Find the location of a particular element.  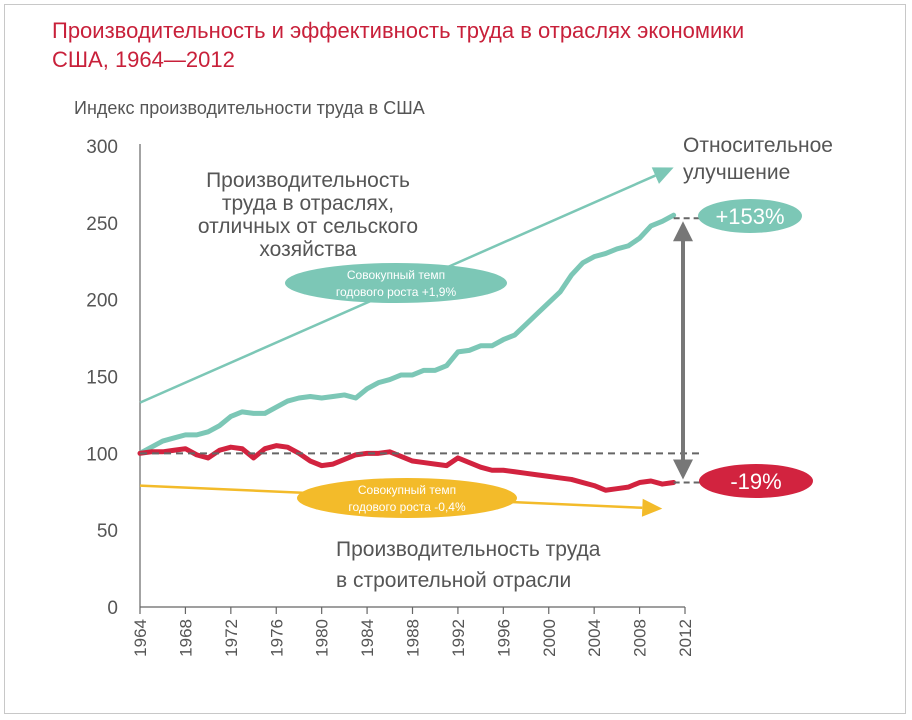

relative-arrow-head-top is located at coordinates (683, 231).